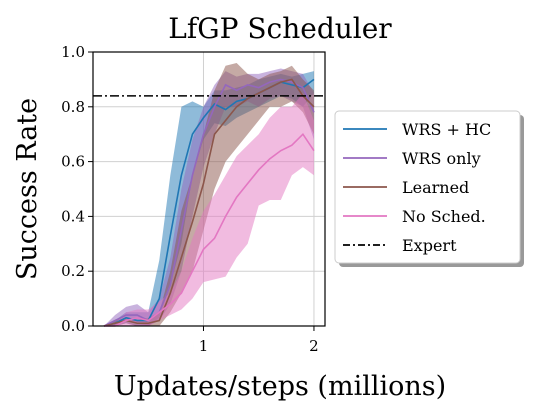  Describe the element at coordinates (27, 189) in the screenshot. I see `y-axis-label: Success Rate` at that location.